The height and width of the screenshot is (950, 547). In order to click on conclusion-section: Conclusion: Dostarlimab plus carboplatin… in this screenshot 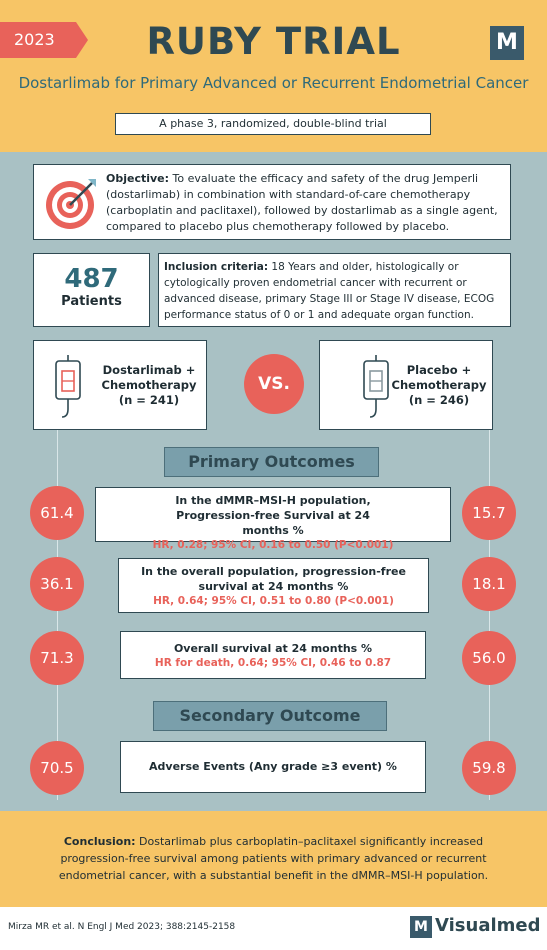, I will do `click(273, 859)`.